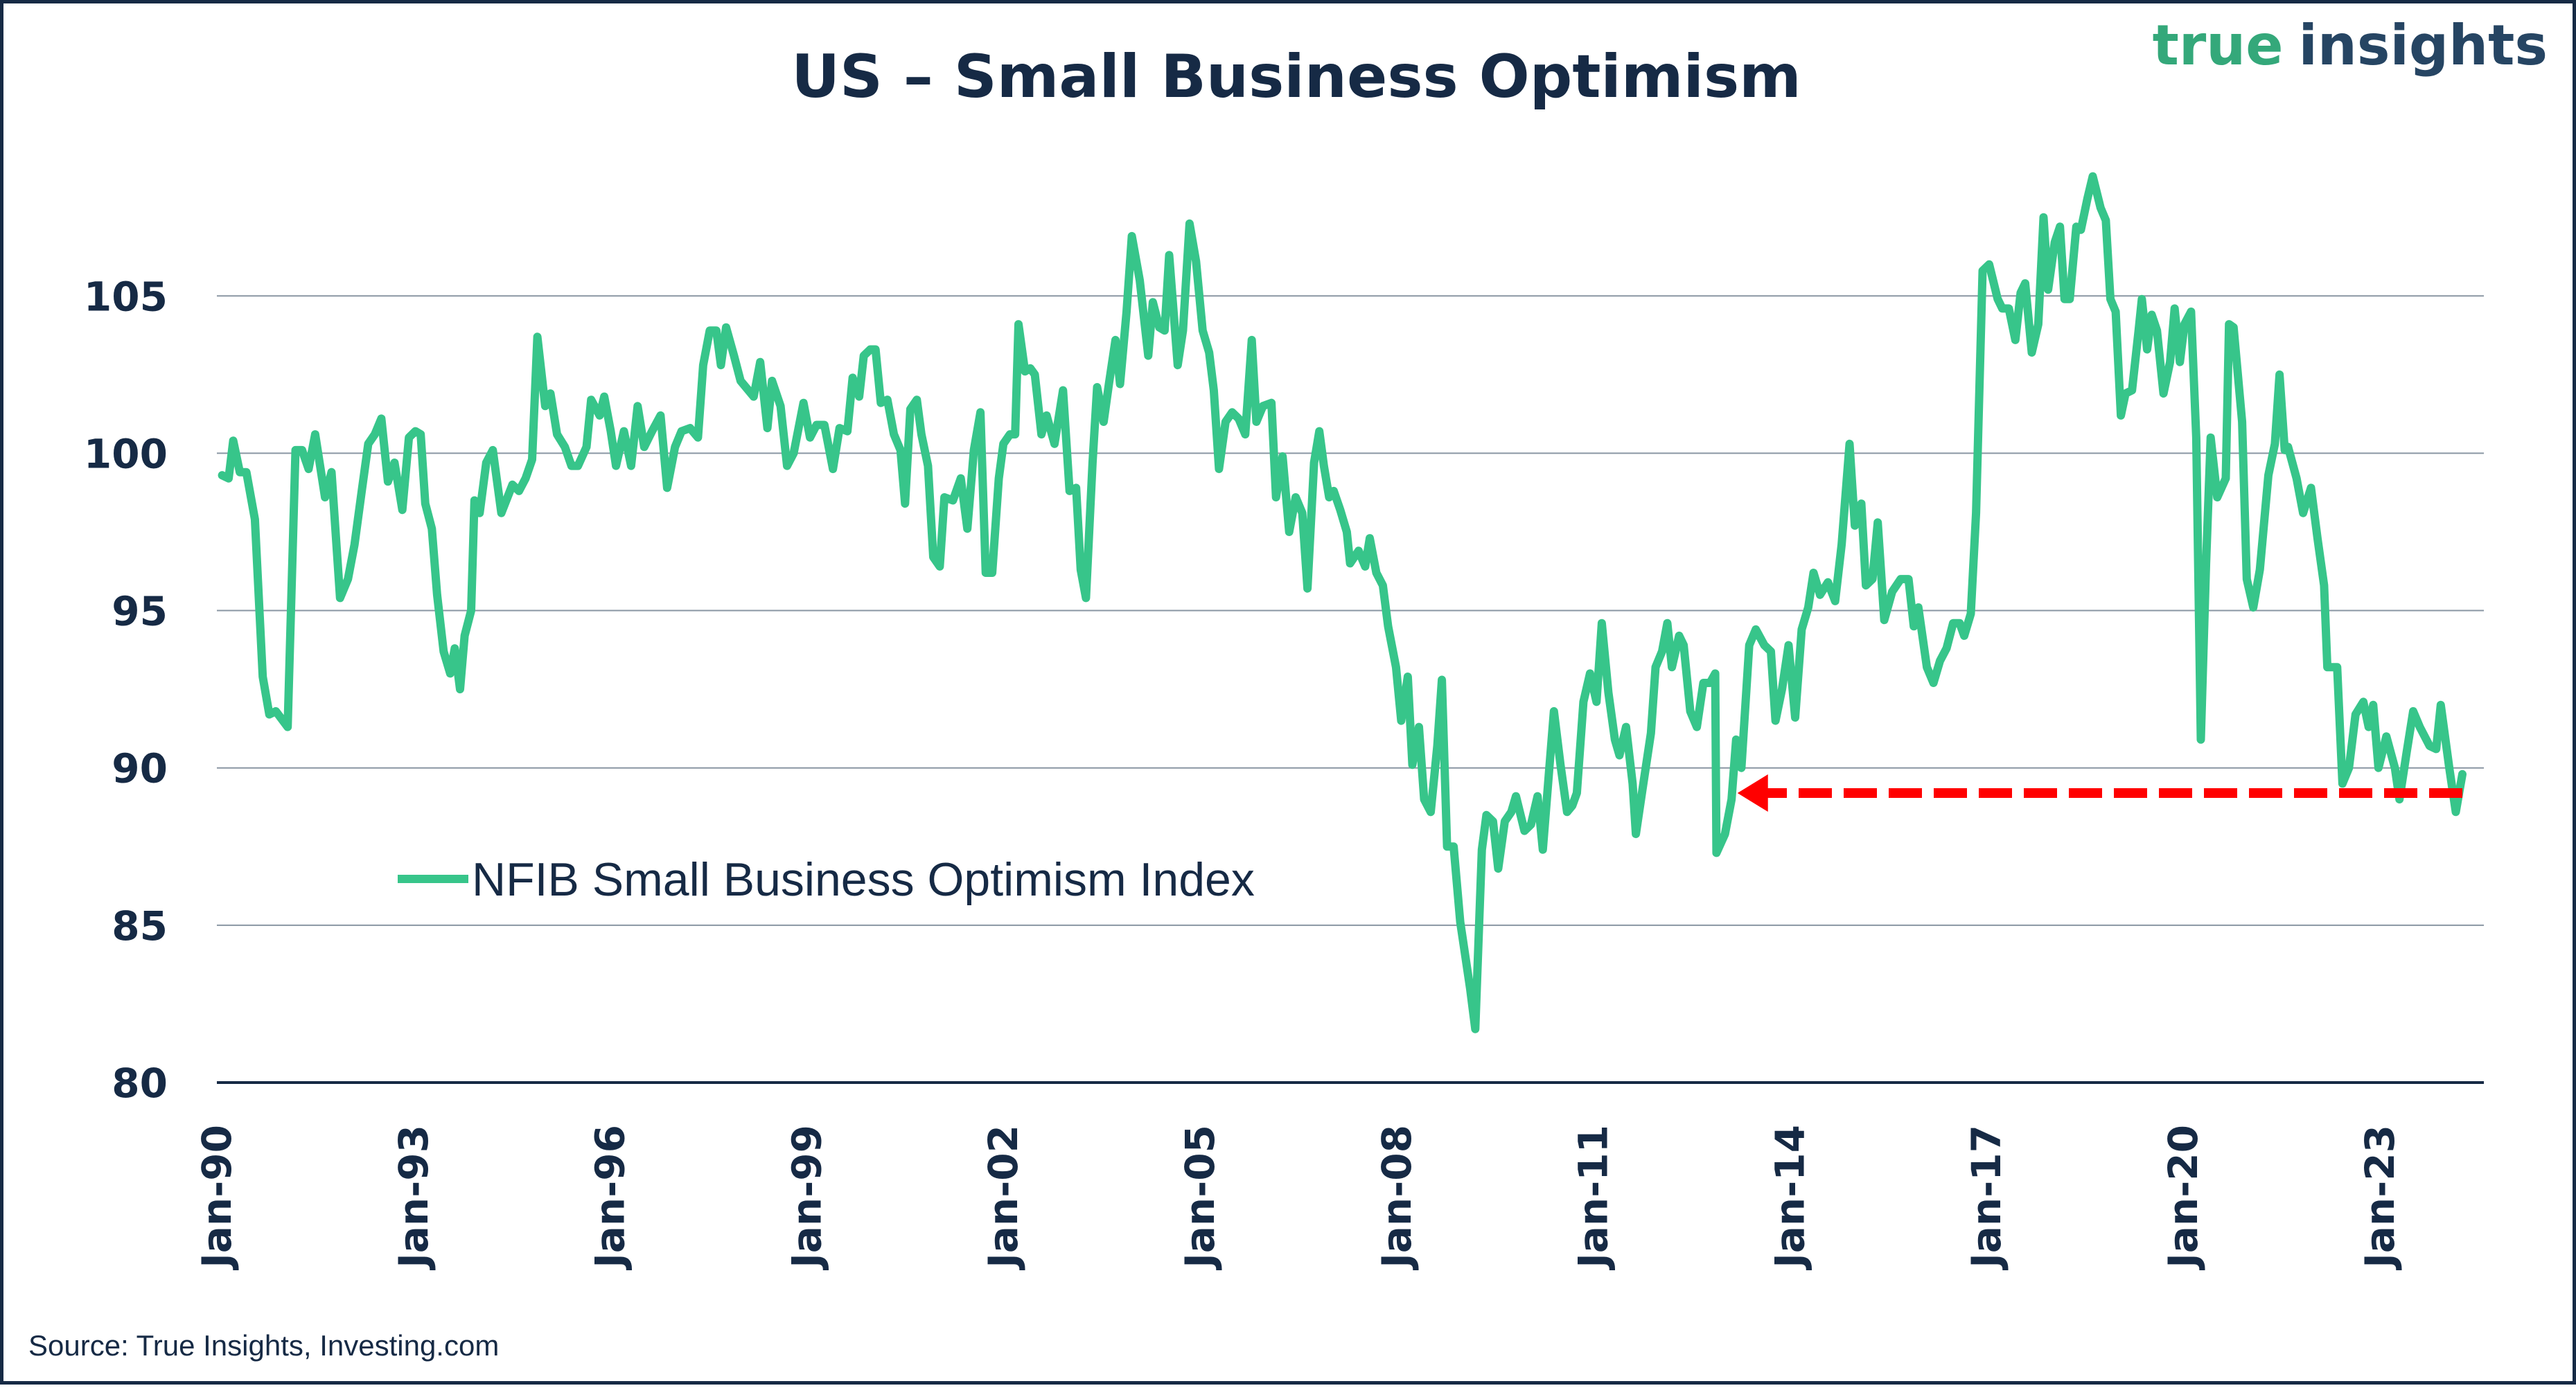  What do you see at coordinates (610, 1198) in the screenshot?
I see `x-tick-label: Jan-96` at bounding box center [610, 1198].